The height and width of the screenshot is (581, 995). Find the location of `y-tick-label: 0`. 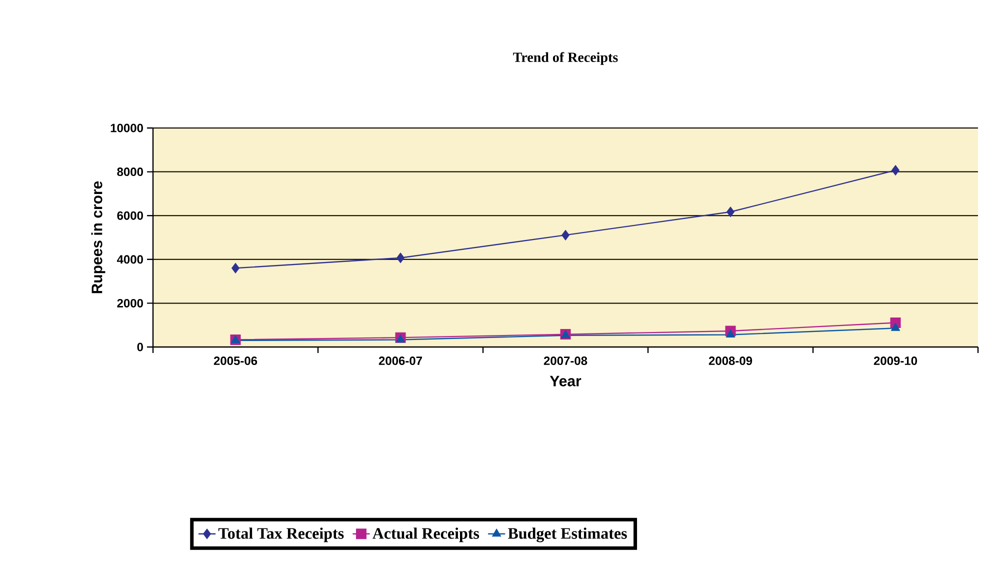

y-tick-label: 0 is located at coordinates (140, 347).